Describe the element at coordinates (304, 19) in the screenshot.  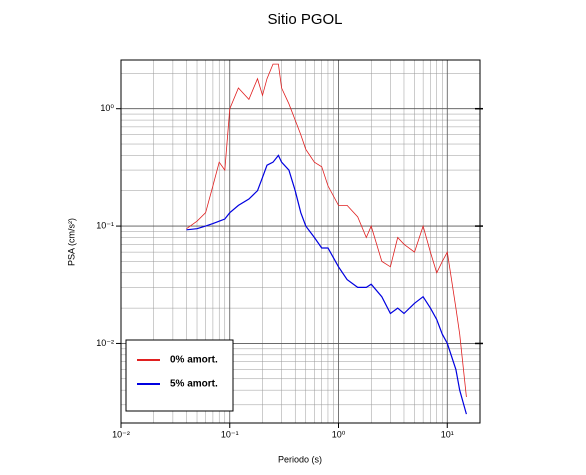
I see `chart-title: Sitio PGOL` at that location.